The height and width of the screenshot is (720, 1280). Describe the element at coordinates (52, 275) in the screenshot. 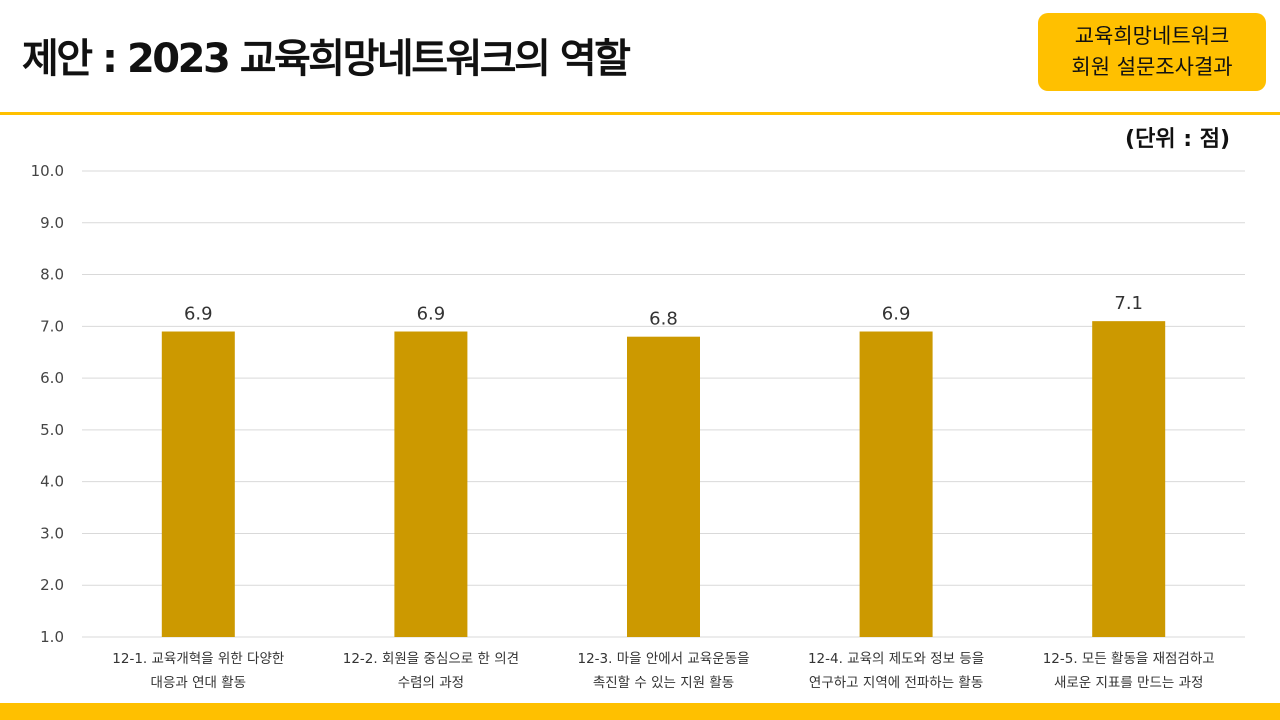

I see `y-tick-label: 8.0` at that location.